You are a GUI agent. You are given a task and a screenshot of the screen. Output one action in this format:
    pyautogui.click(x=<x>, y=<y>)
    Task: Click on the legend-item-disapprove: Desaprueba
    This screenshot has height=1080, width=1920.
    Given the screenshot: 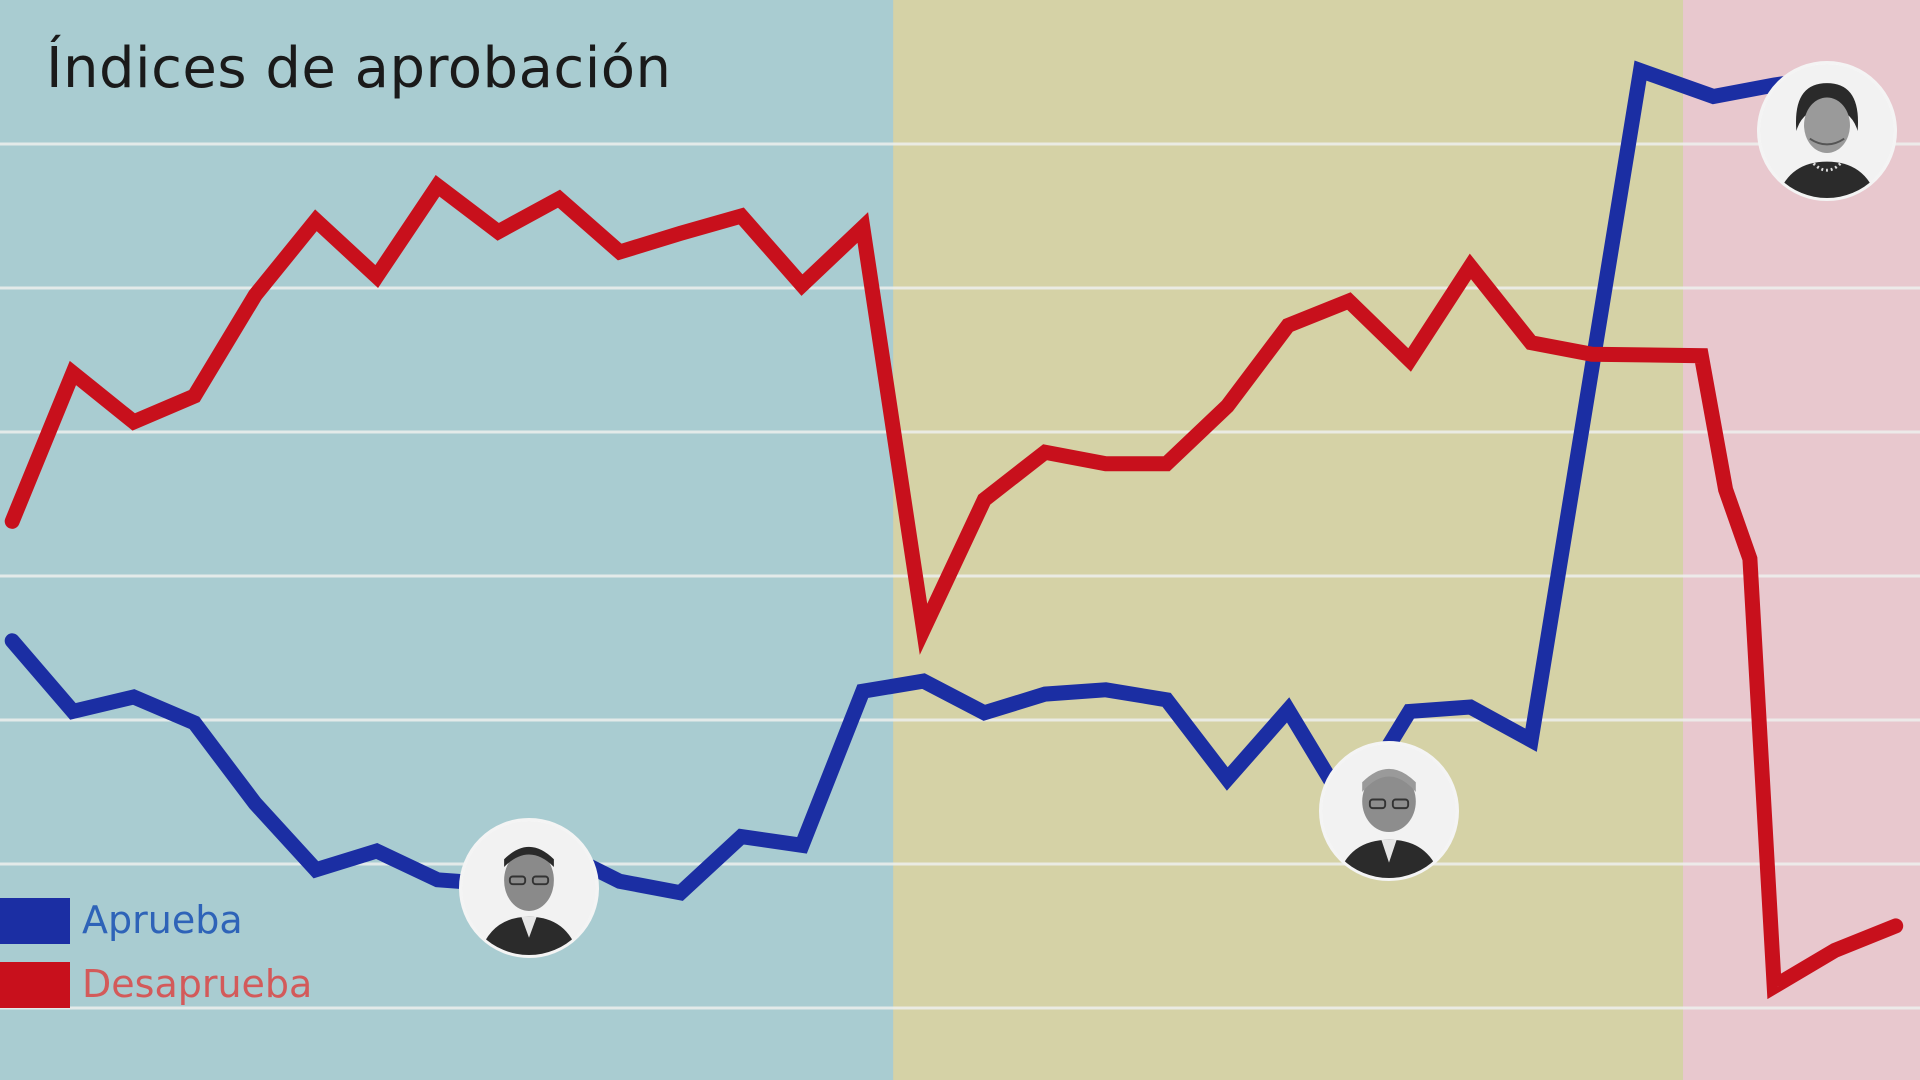 What is the action you would take?
    pyautogui.click(x=170, y=986)
    